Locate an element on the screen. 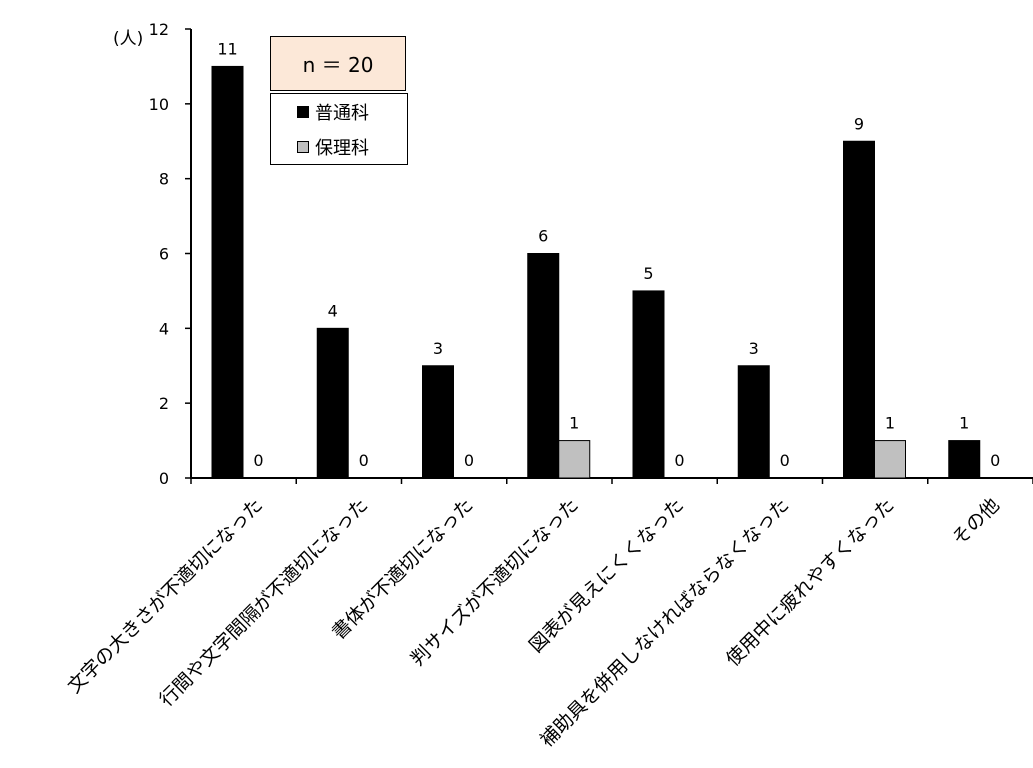 This screenshot has height=768, width=1033. legend-item-series-1: 普通科 is located at coordinates (339, 111).